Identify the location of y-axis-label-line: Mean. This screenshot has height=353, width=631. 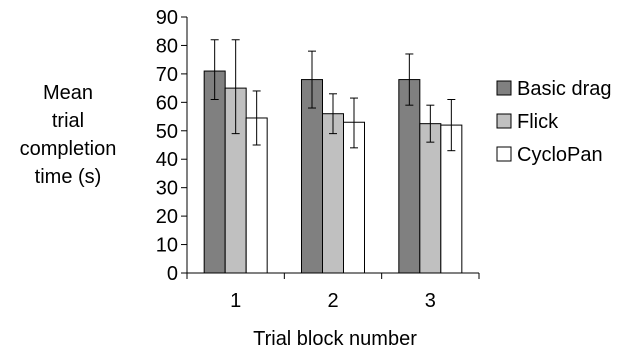
(68, 93).